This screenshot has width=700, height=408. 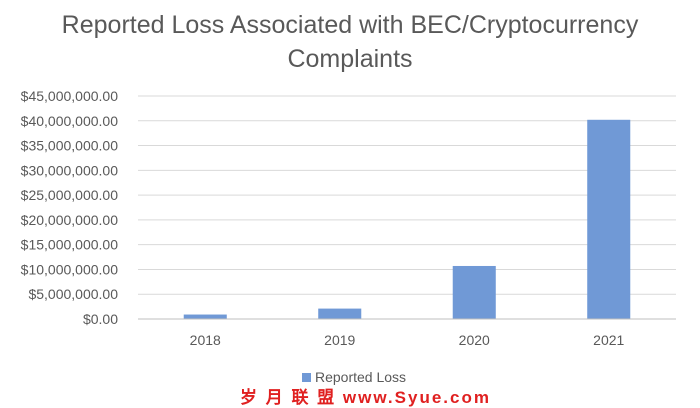 I want to click on y-tick-label: $45,000,000.00, so click(x=70, y=96).